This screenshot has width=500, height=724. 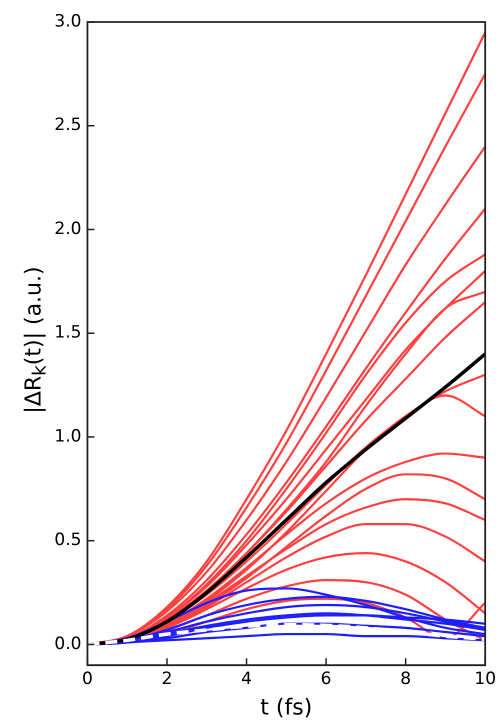 I want to click on y-tick-label: 0.5, so click(x=68, y=540).